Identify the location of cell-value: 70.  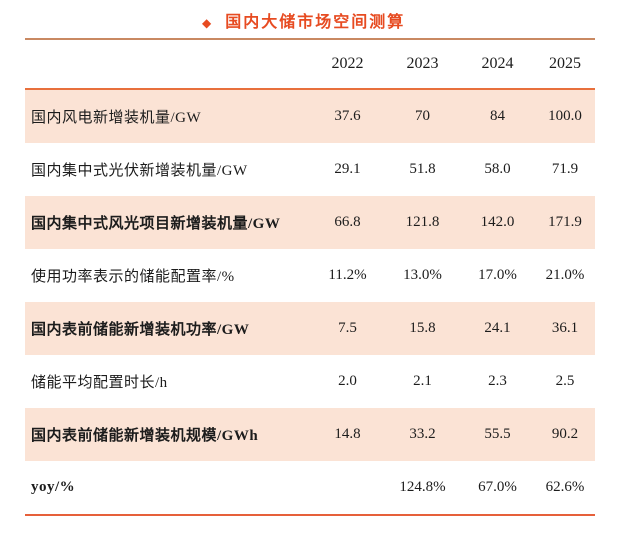
(422, 116).